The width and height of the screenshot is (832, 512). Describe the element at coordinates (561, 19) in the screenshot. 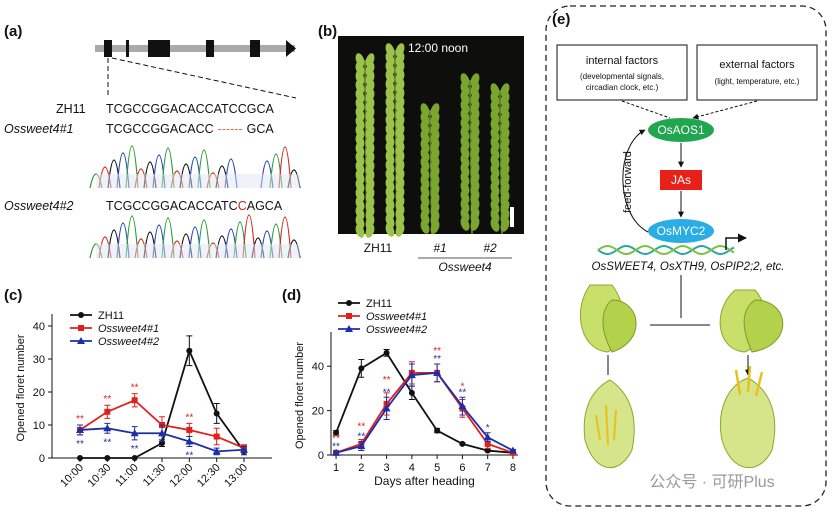

I see `panel-label: (e)` at that location.